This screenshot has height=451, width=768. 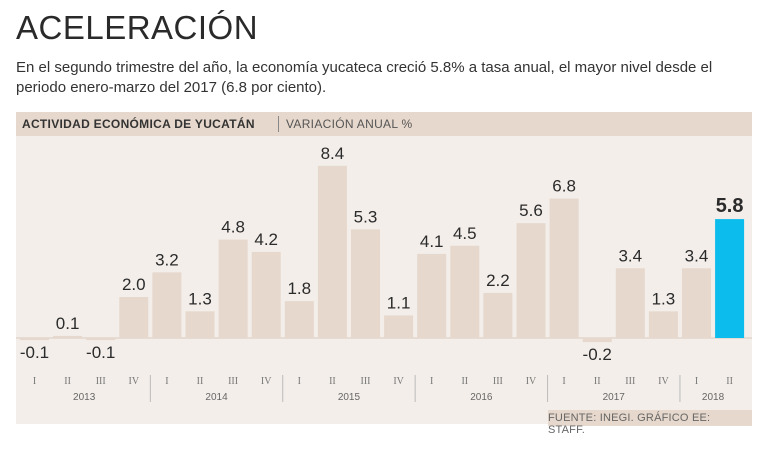 I want to click on source-note: FUENTE: INEGI. GRÁFICO EE: STAFF., so click(x=650, y=423).